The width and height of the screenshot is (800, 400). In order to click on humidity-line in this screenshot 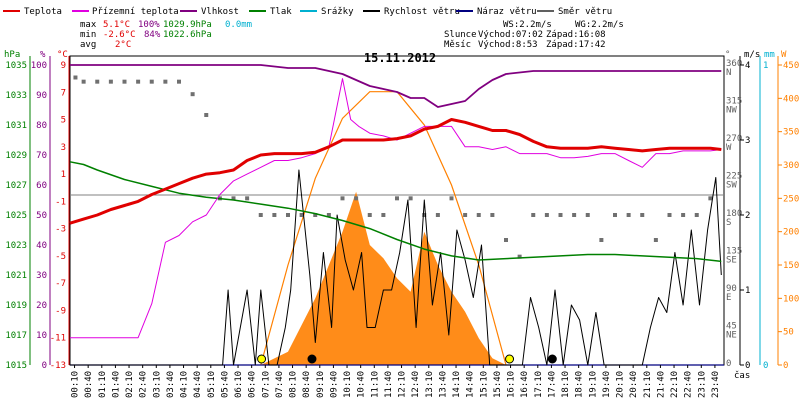, I will do `click(396, 86)`.